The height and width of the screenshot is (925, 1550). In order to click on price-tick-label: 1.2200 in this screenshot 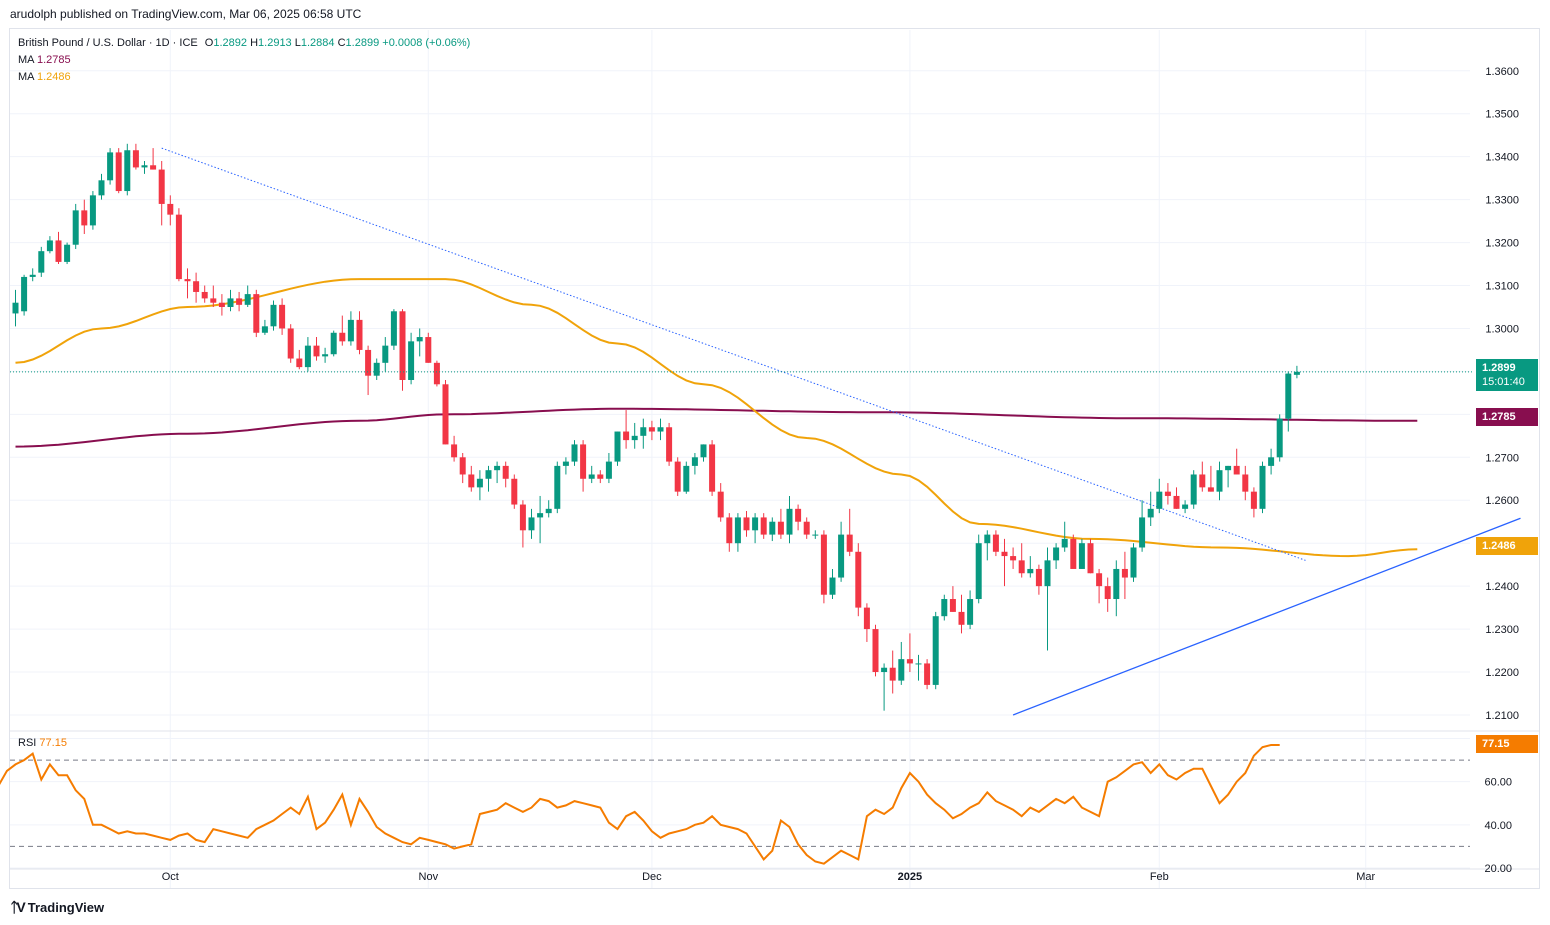, I will do `click(1502, 673)`.